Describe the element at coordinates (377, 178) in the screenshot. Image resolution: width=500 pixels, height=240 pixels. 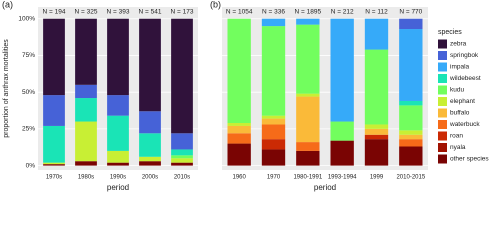
I see `x-tick-label: 1999` at that location.